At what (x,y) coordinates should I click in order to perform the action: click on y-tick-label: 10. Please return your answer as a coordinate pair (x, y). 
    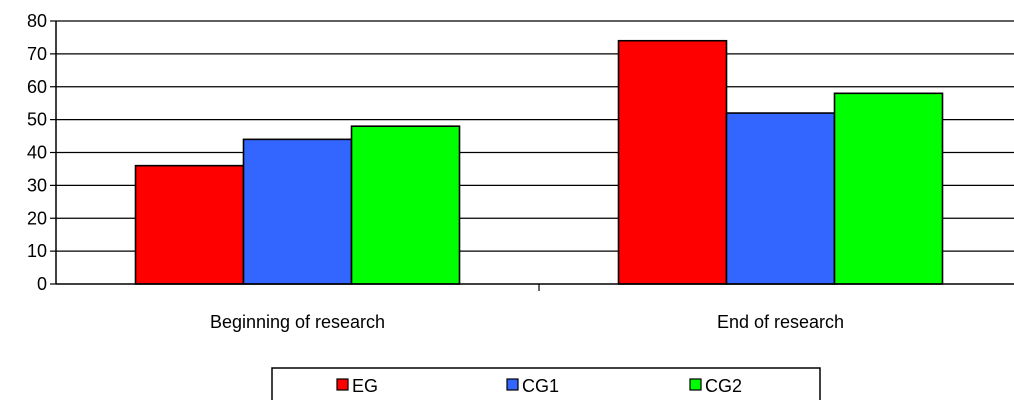
    Looking at the image, I should click on (37, 251).